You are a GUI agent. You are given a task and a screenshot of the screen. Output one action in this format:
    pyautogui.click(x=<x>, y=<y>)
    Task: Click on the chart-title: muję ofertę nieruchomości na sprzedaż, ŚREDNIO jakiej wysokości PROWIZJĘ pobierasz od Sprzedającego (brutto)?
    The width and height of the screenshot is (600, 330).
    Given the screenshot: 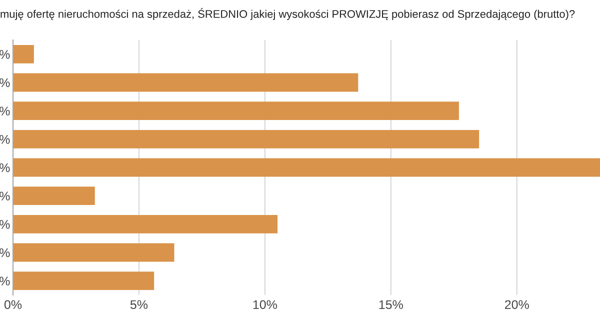 What is the action you would take?
    pyautogui.click(x=287, y=14)
    